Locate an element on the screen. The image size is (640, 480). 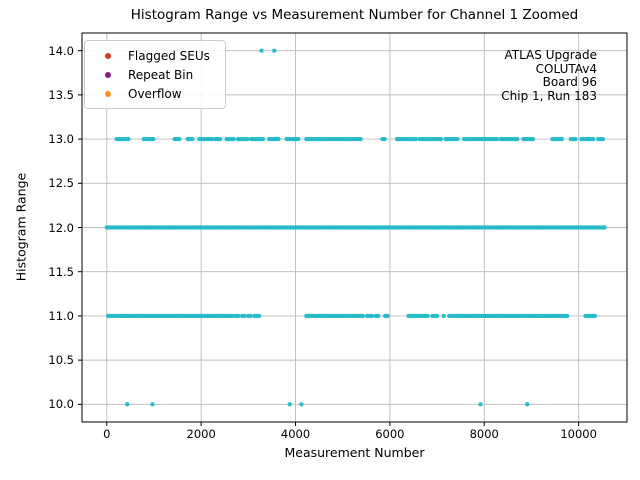
x-tick-label: 8000 is located at coordinates (484, 434).